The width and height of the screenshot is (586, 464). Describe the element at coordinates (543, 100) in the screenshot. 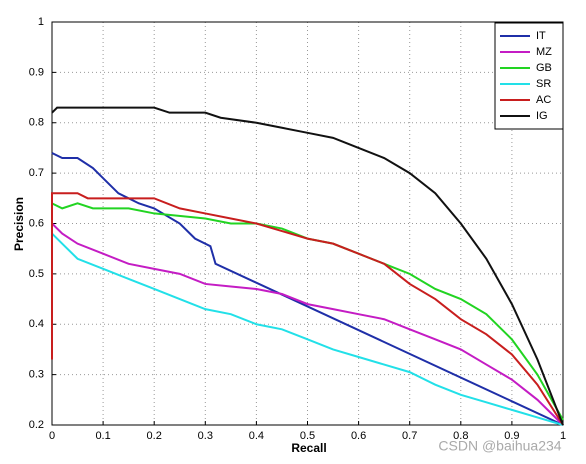

I see `legend-label: AC` at that location.